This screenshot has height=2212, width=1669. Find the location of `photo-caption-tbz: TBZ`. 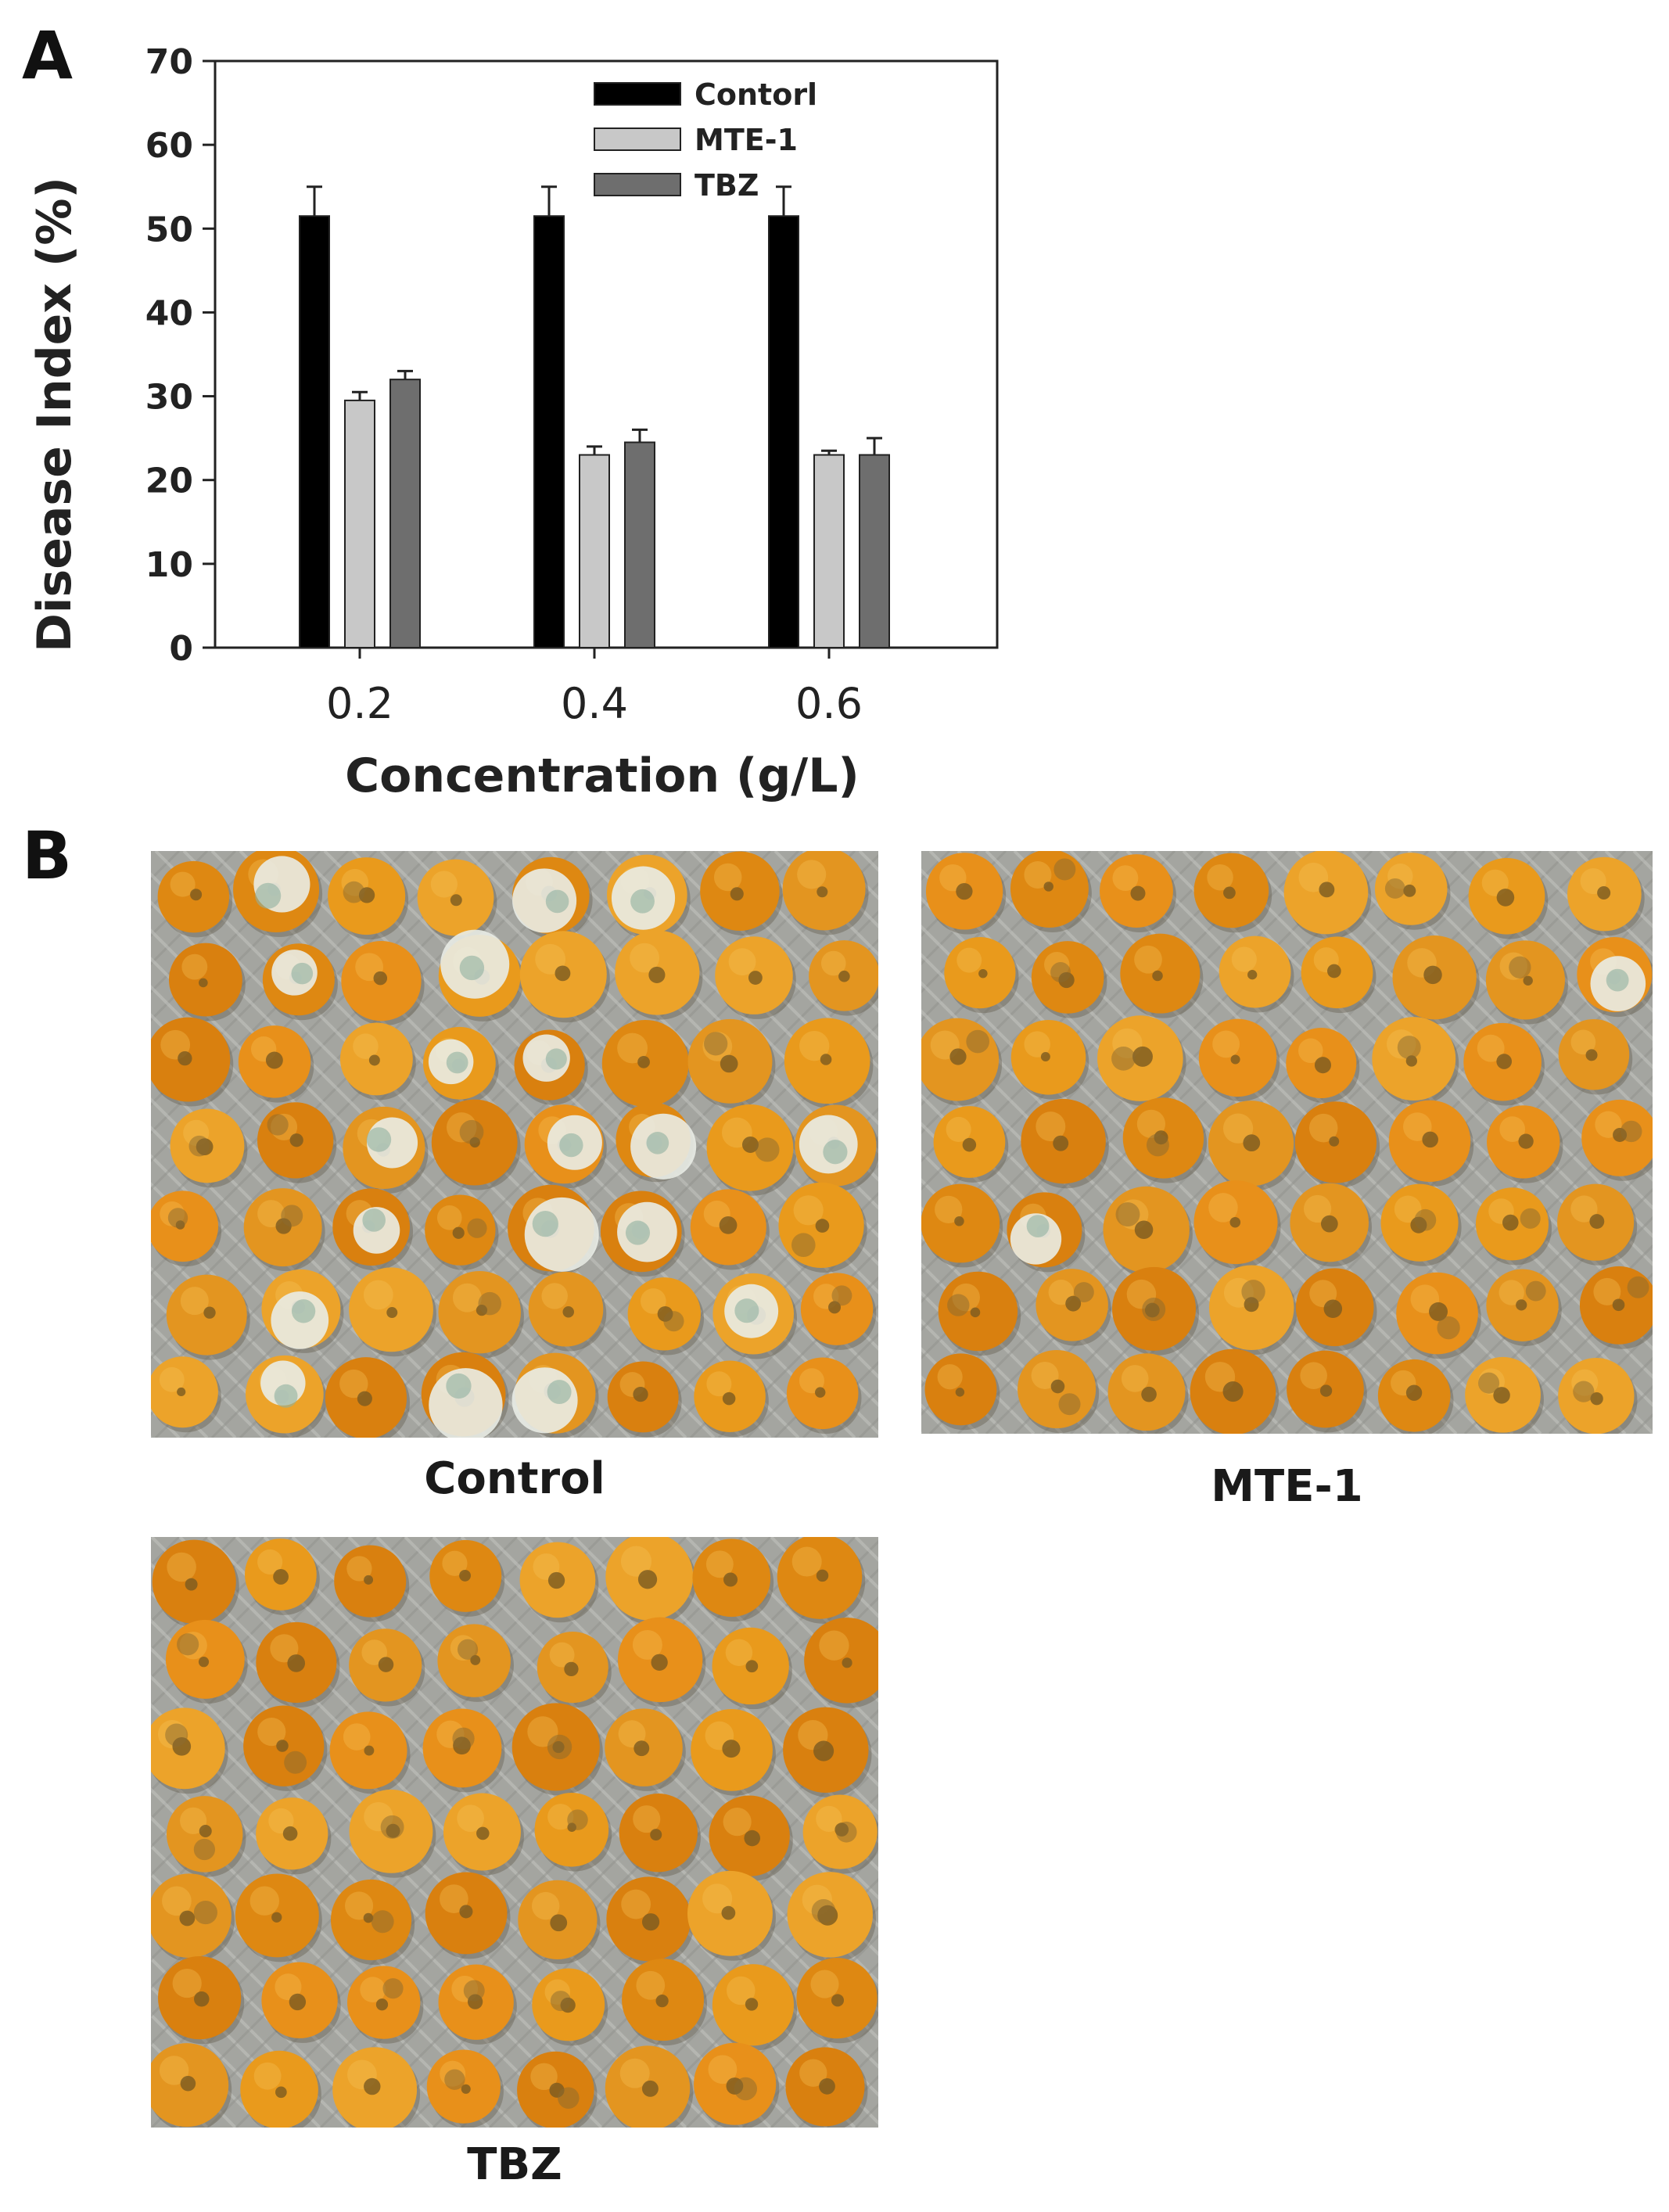

photo-caption-tbz: TBZ is located at coordinates (514, 2164).